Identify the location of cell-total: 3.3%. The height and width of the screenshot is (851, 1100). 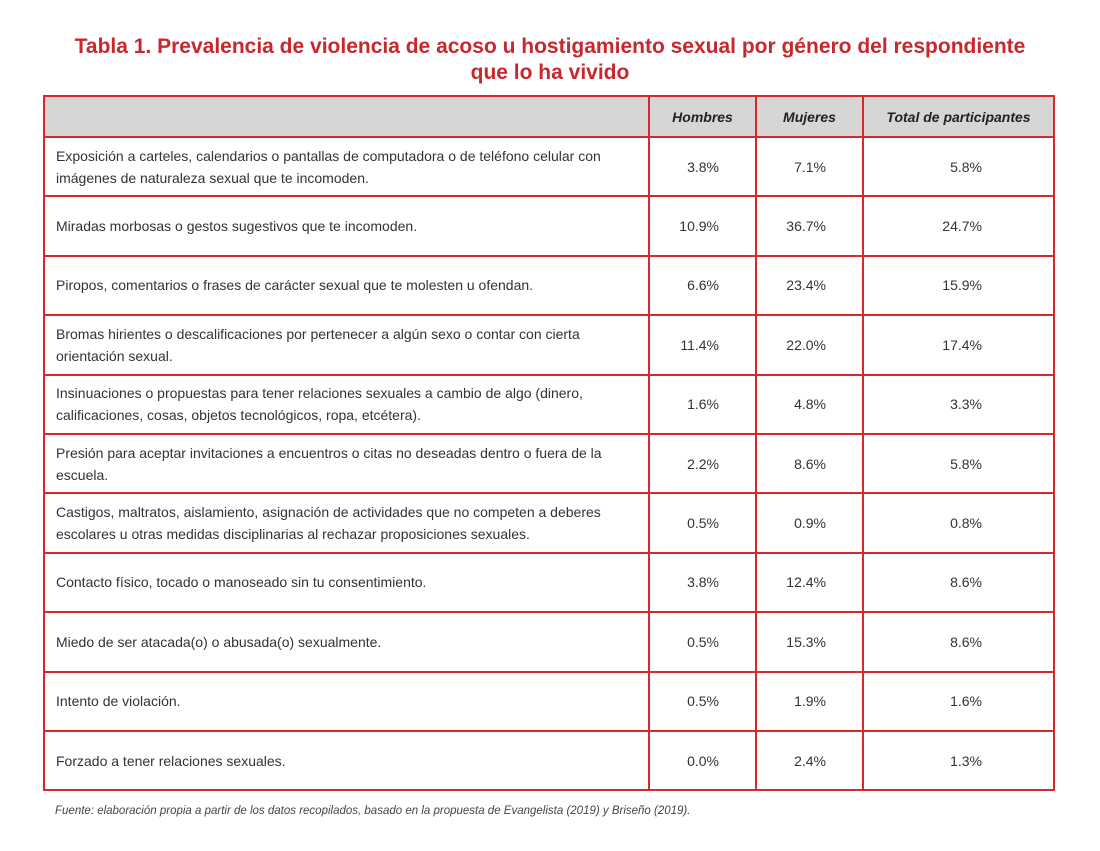
(958, 404).